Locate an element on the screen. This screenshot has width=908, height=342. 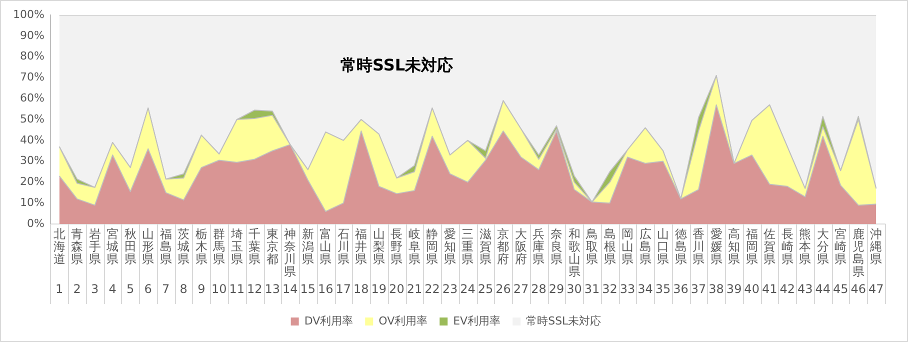
category-label: 兵庫県 28 is located at coordinates (538, 261).